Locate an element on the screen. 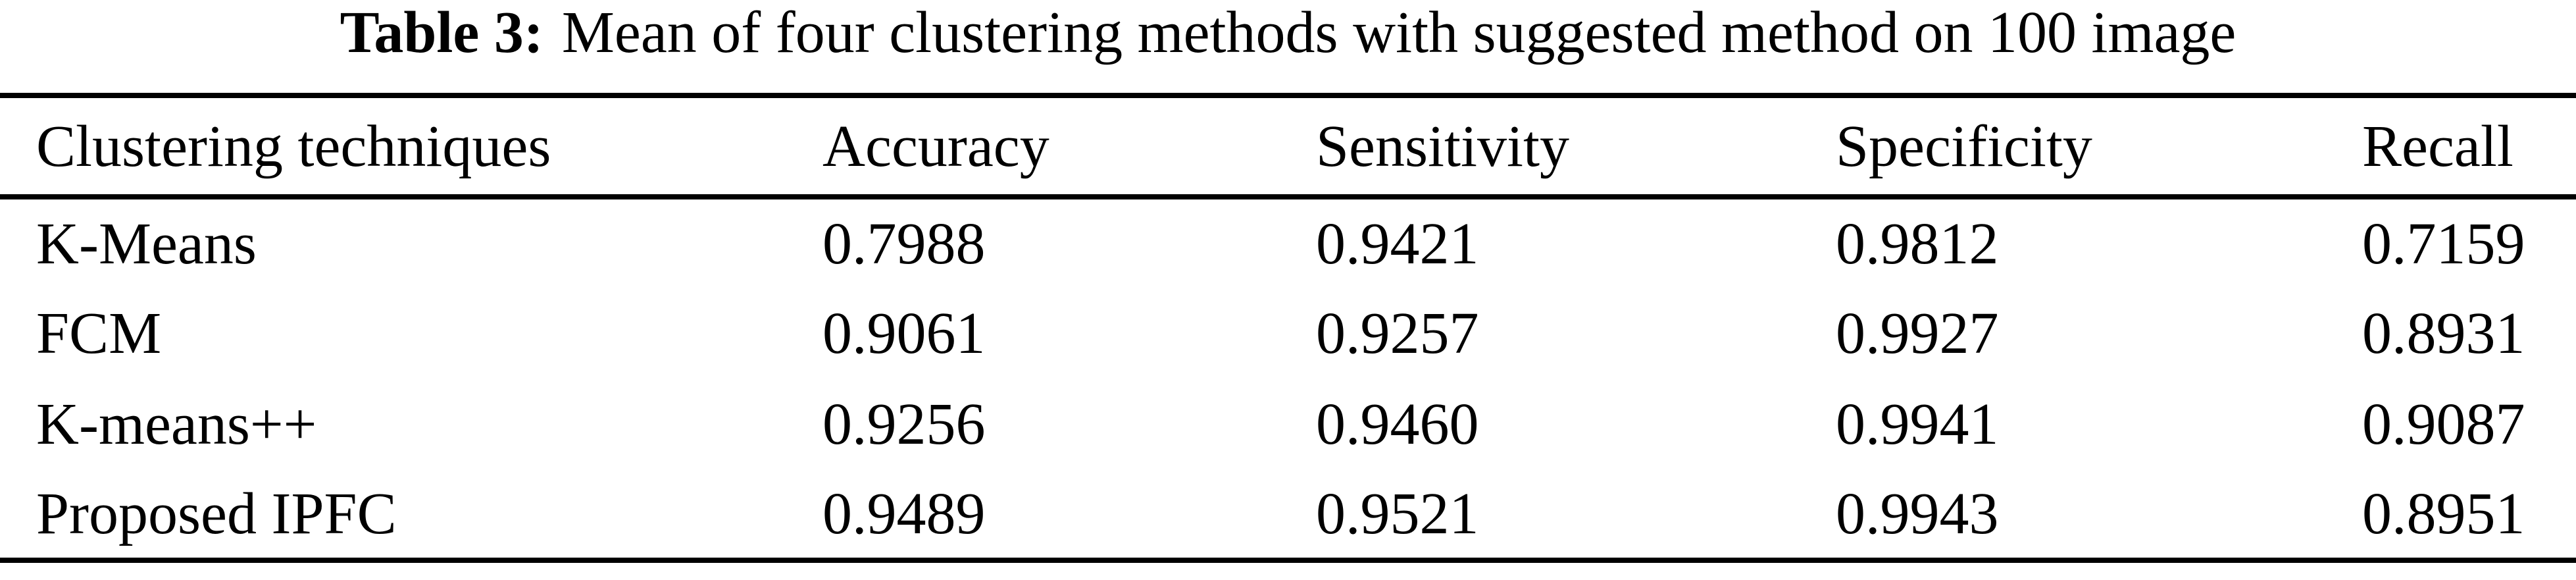 The image size is (2576, 580). recall-cell: 0.7159 is located at coordinates (2443, 244).